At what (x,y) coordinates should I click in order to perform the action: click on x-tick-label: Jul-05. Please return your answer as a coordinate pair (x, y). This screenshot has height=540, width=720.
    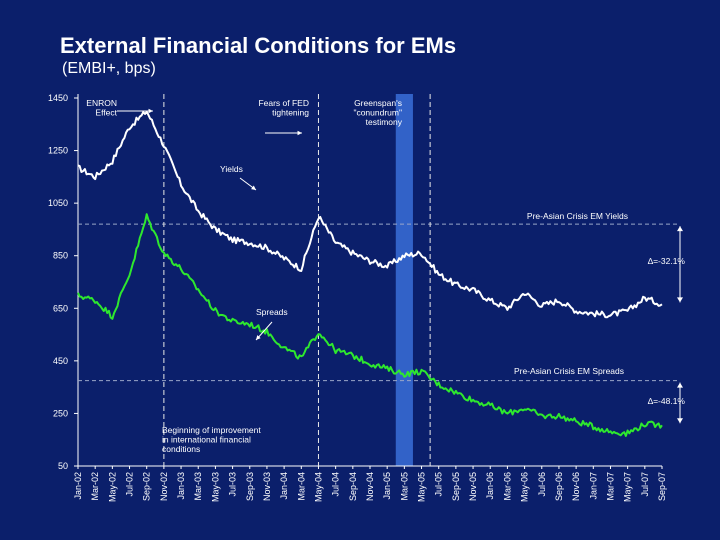
    Looking at the image, I should click on (439, 484).